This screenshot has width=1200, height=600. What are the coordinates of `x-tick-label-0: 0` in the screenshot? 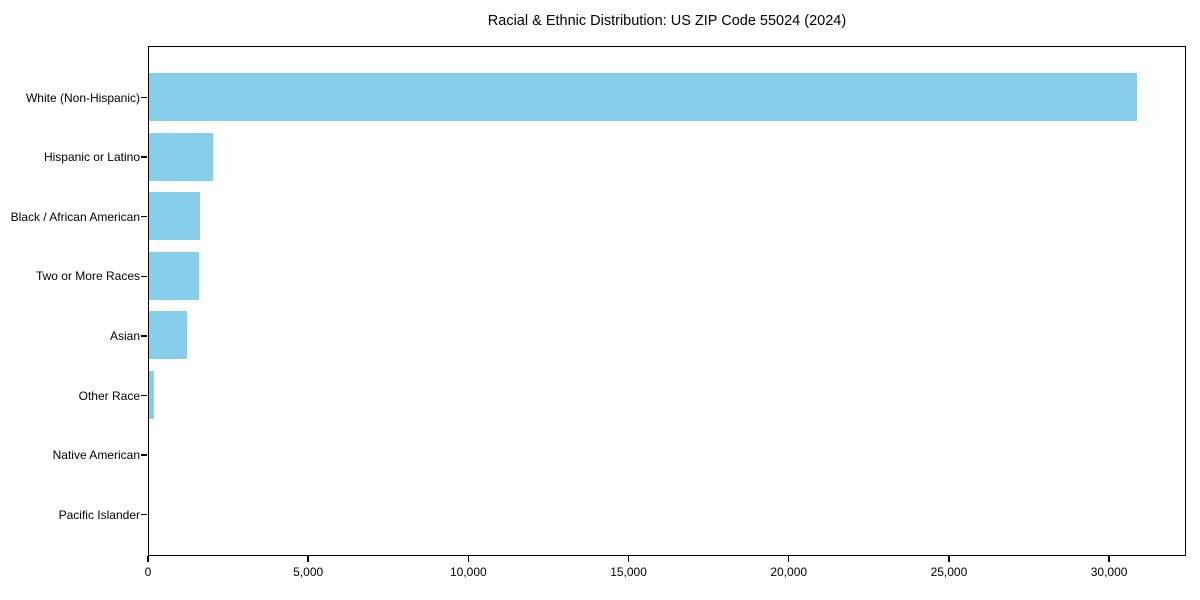 It's located at (148, 572).